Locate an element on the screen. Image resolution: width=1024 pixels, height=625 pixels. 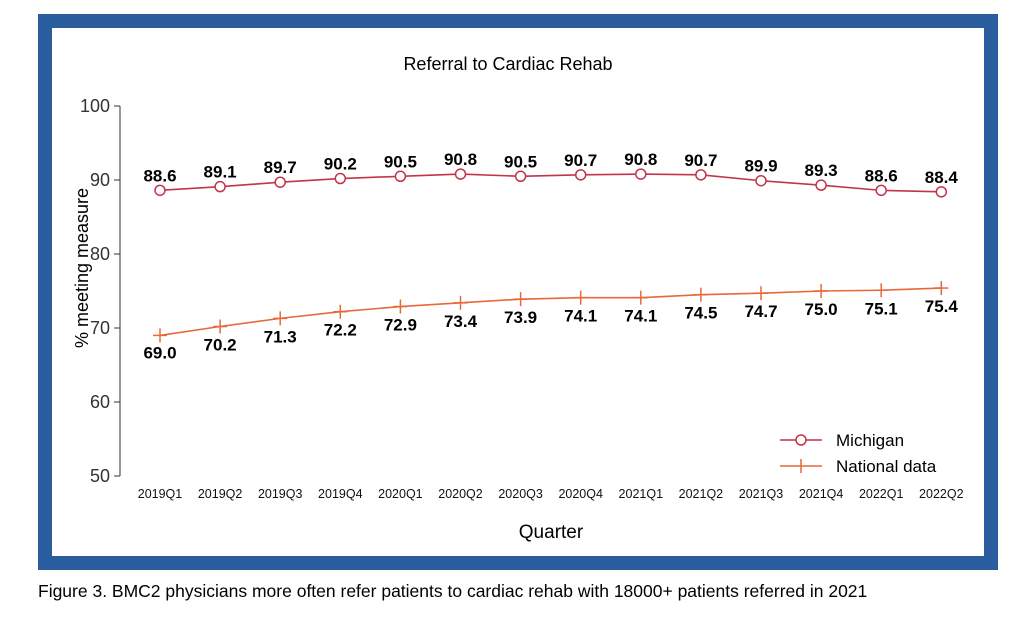
data-label: 74.5 is located at coordinates (700, 313).